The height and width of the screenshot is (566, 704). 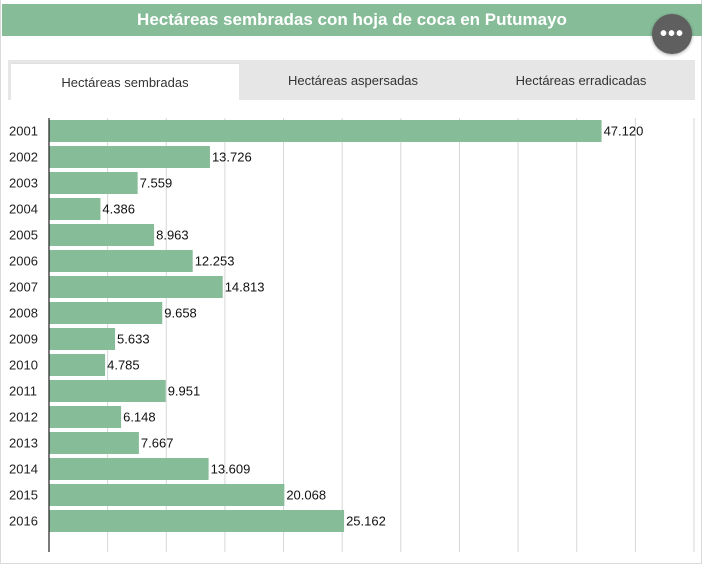 What do you see at coordinates (23, 287) in the screenshot?
I see `category-label: 2007` at bounding box center [23, 287].